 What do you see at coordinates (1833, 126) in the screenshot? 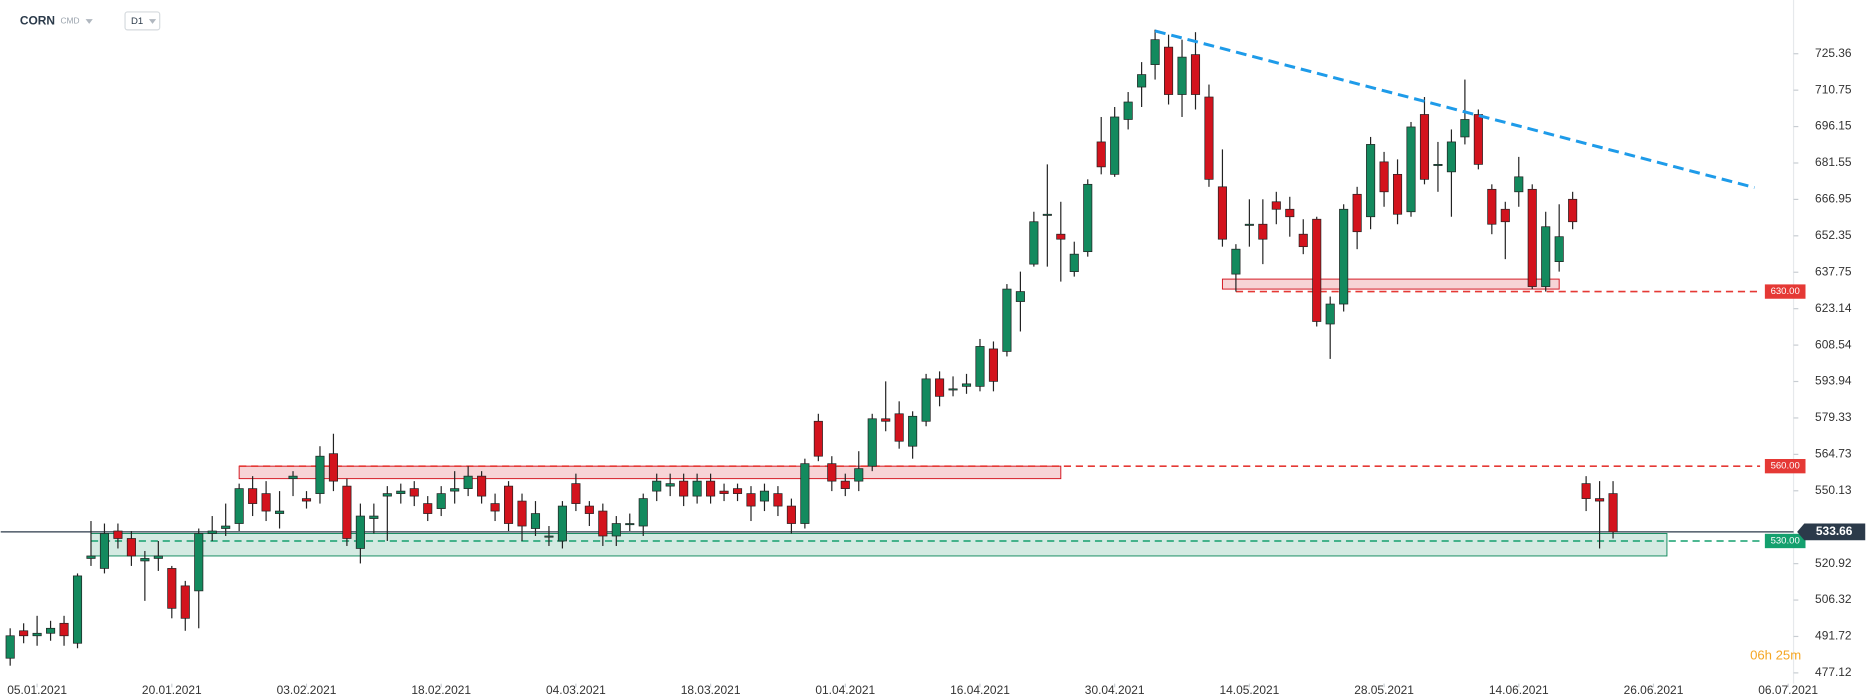
I see `y-tick-label: 696.15` at bounding box center [1833, 126].